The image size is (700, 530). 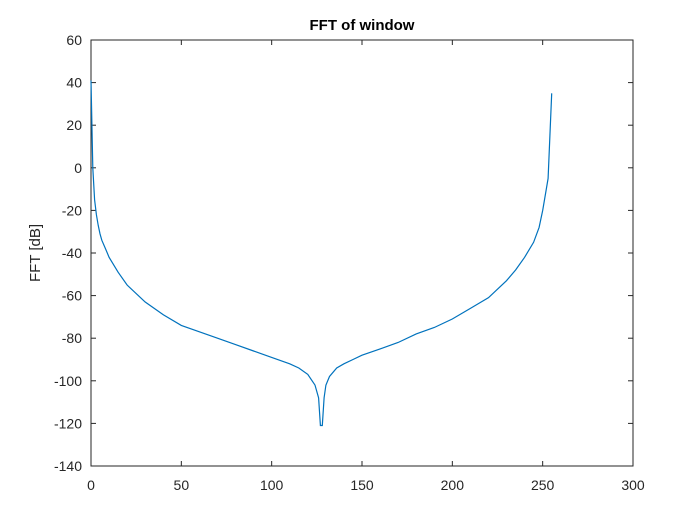 What do you see at coordinates (68, 381) in the screenshot?
I see `y-tick-label: -100` at bounding box center [68, 381].